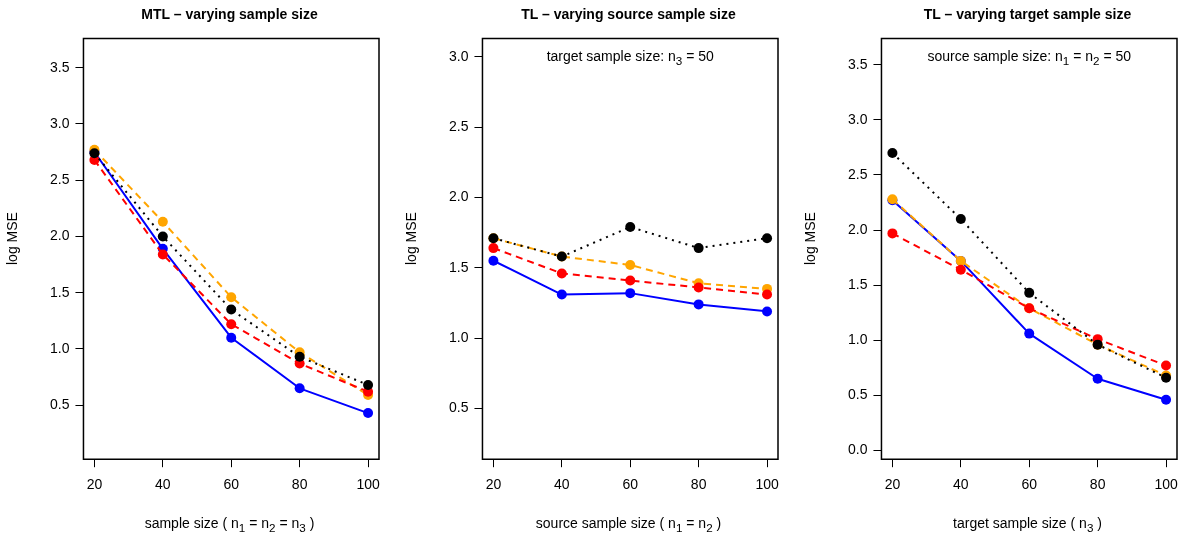 The width and height of the screenshot is (1199, 543). Describe the element at coordinates (1027, 524) in the screenshot. I see `x-axis-title: target sample size ( n$_{3}$ )` at that location.